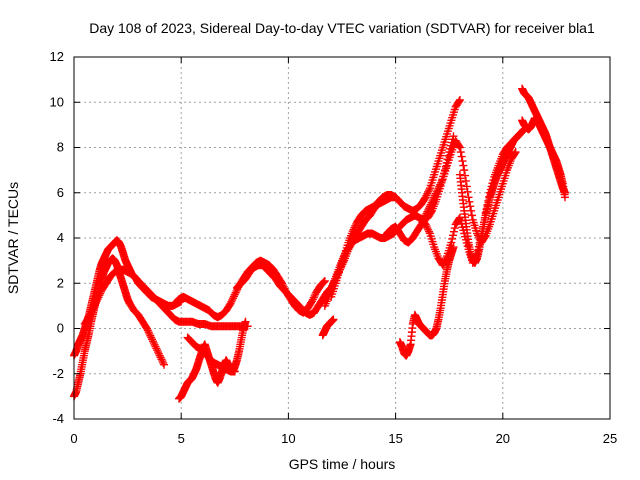 The width and height of the screenshot is (640, 480). I want to click on y-tick-label: 0, so click(60, 328).